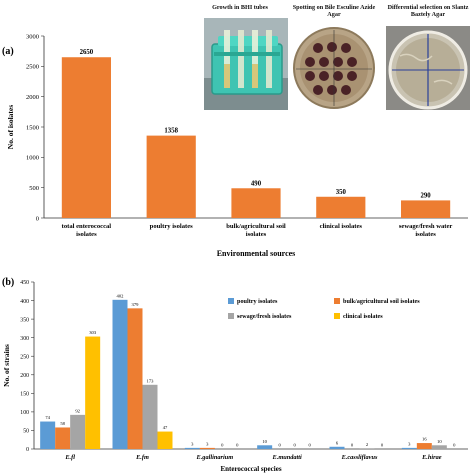  What do you see at coordinates (32, 127) in the screenshot?
I see `y-tick-label: 1500` at bounding box center [32, 127].